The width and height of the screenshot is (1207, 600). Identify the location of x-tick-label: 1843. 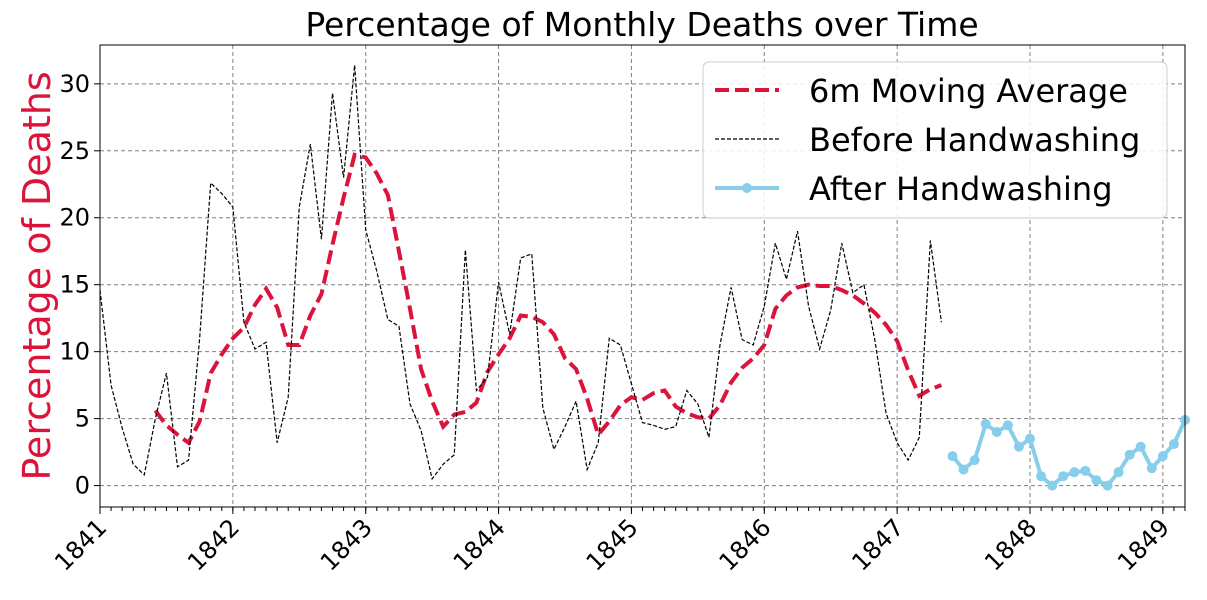
(346, 544).